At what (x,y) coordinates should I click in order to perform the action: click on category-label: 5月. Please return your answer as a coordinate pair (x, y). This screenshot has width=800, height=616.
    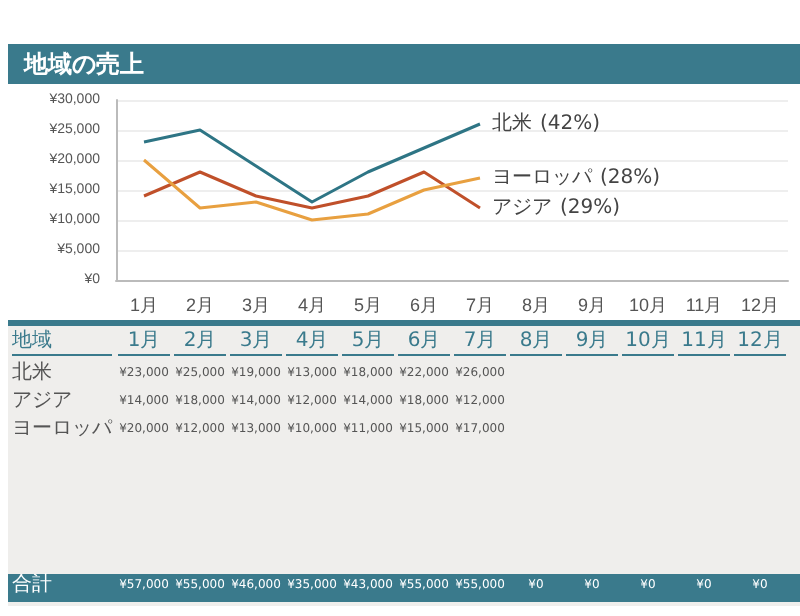
    Looking at the image, I should click on (368, 341).